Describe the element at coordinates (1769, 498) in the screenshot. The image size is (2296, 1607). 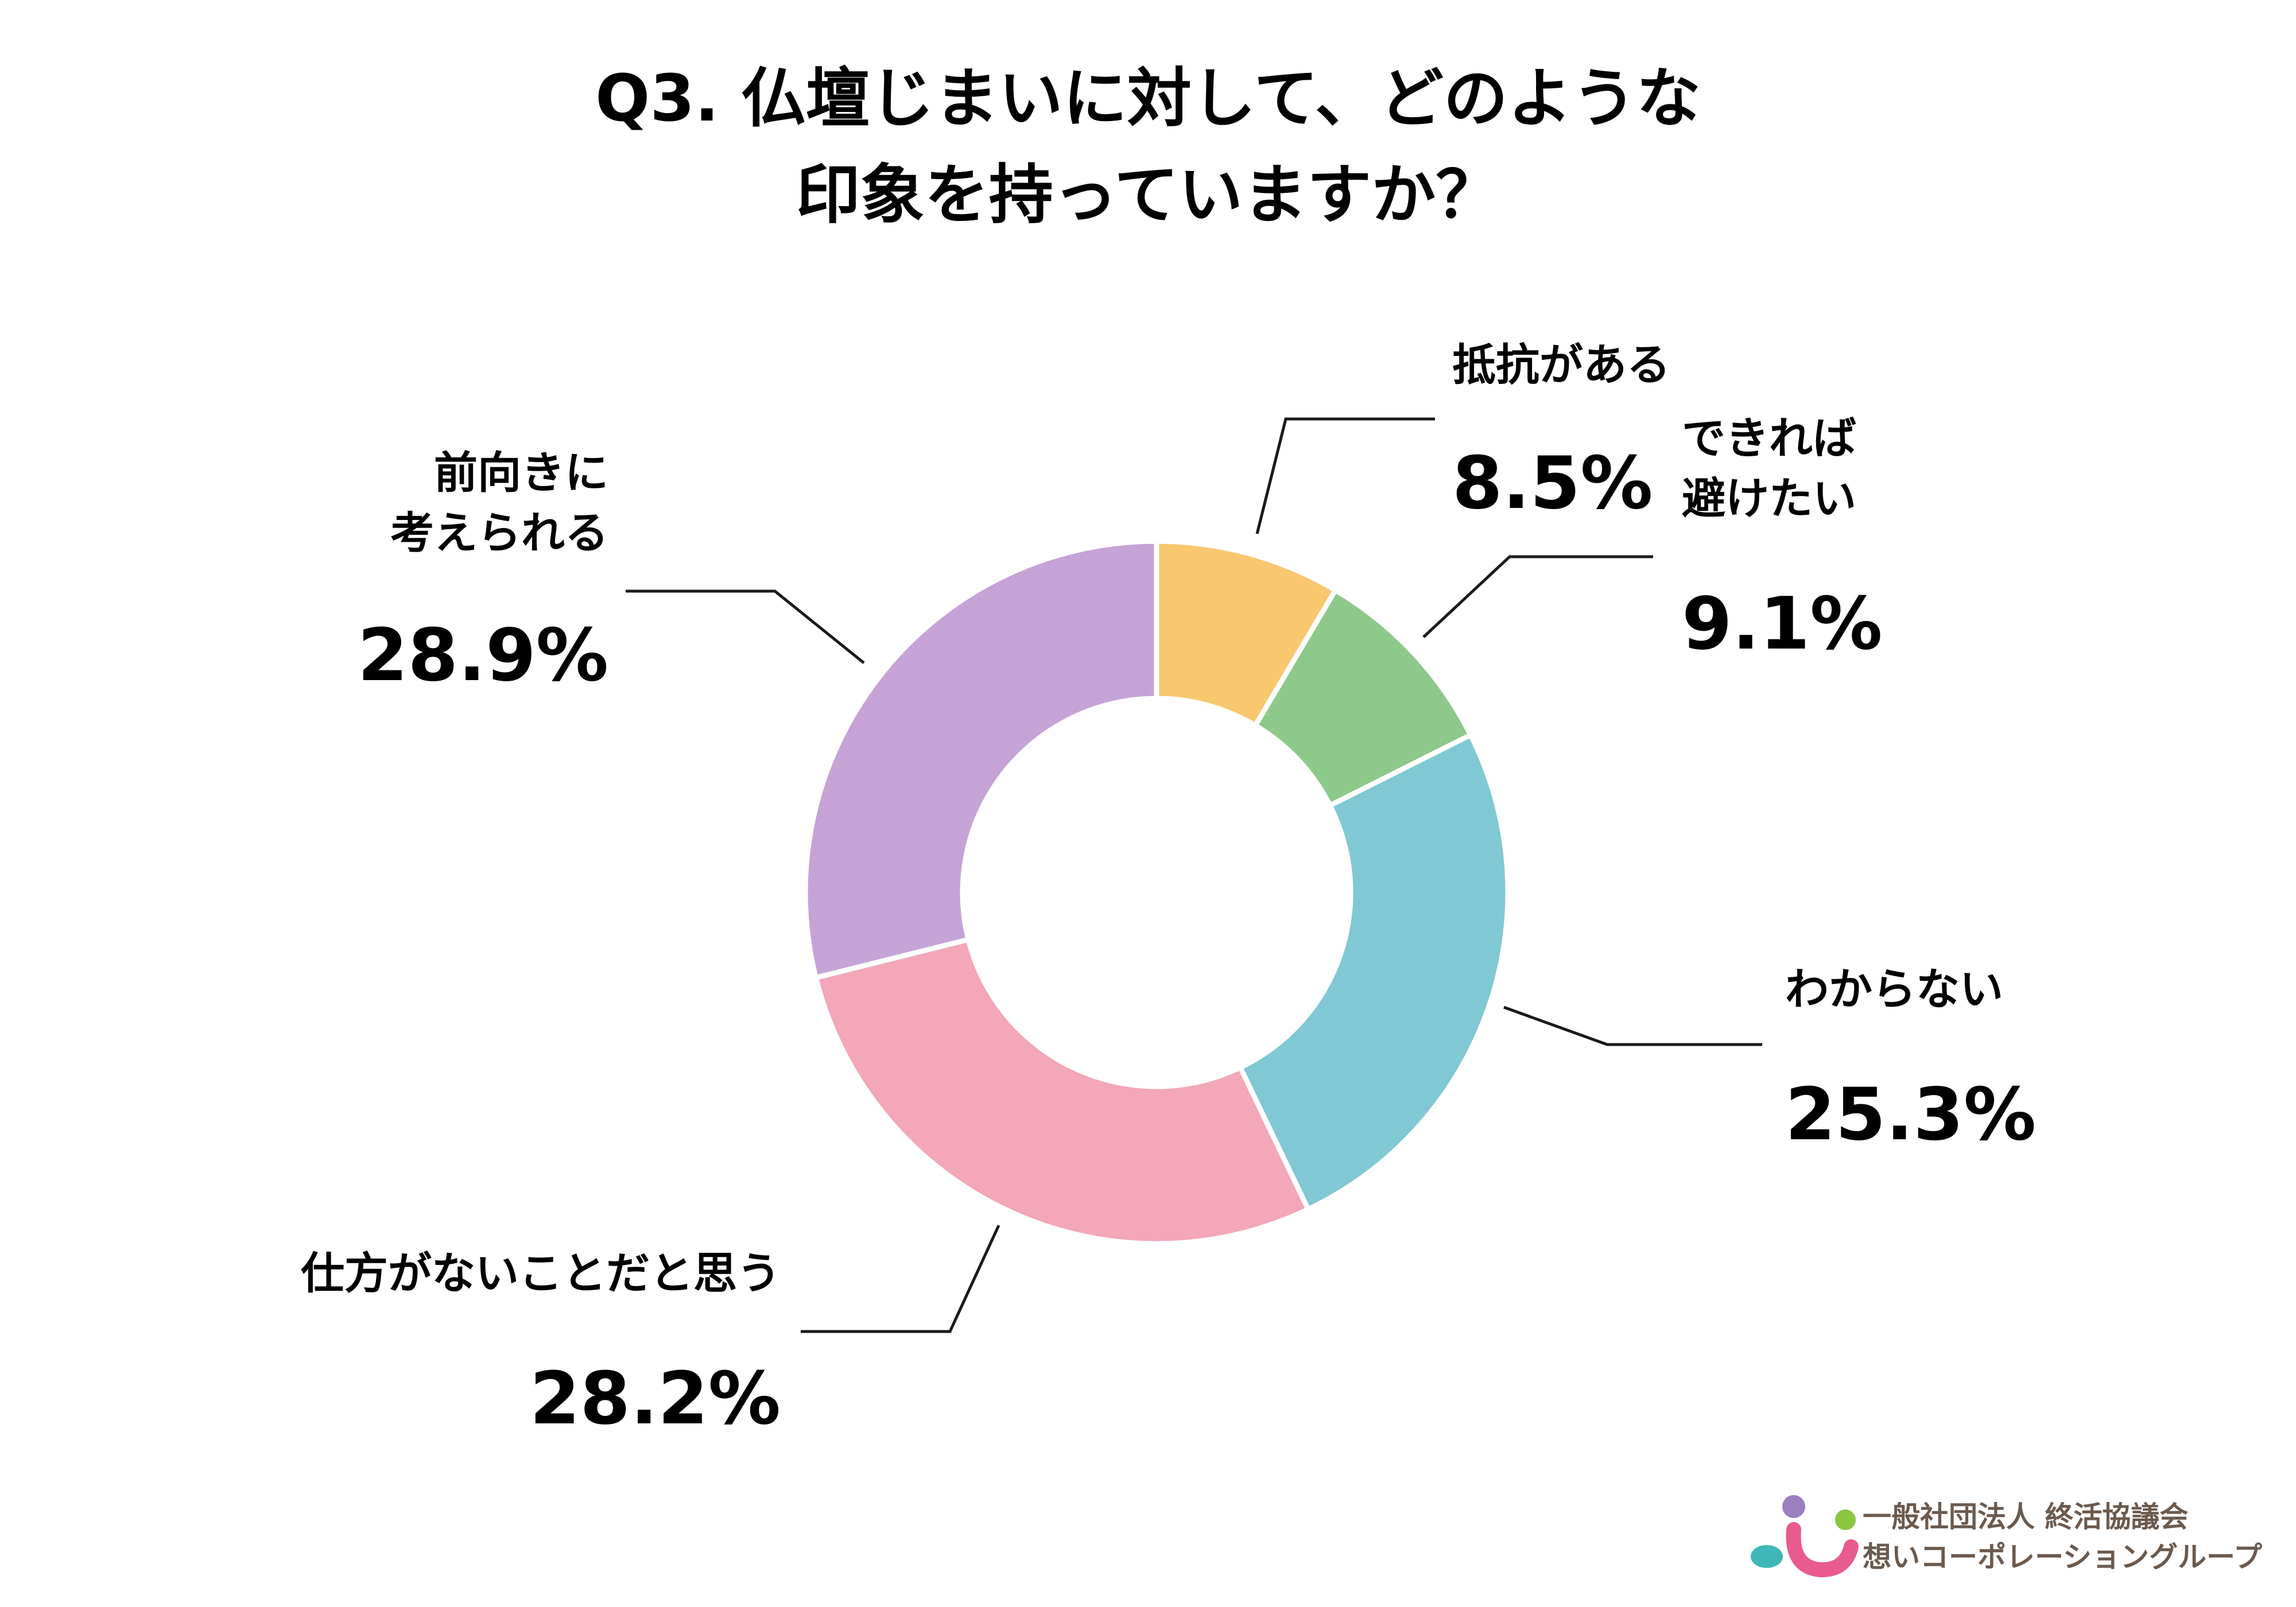
I see `slice-label-2-line-2: 避けたい` at that location.